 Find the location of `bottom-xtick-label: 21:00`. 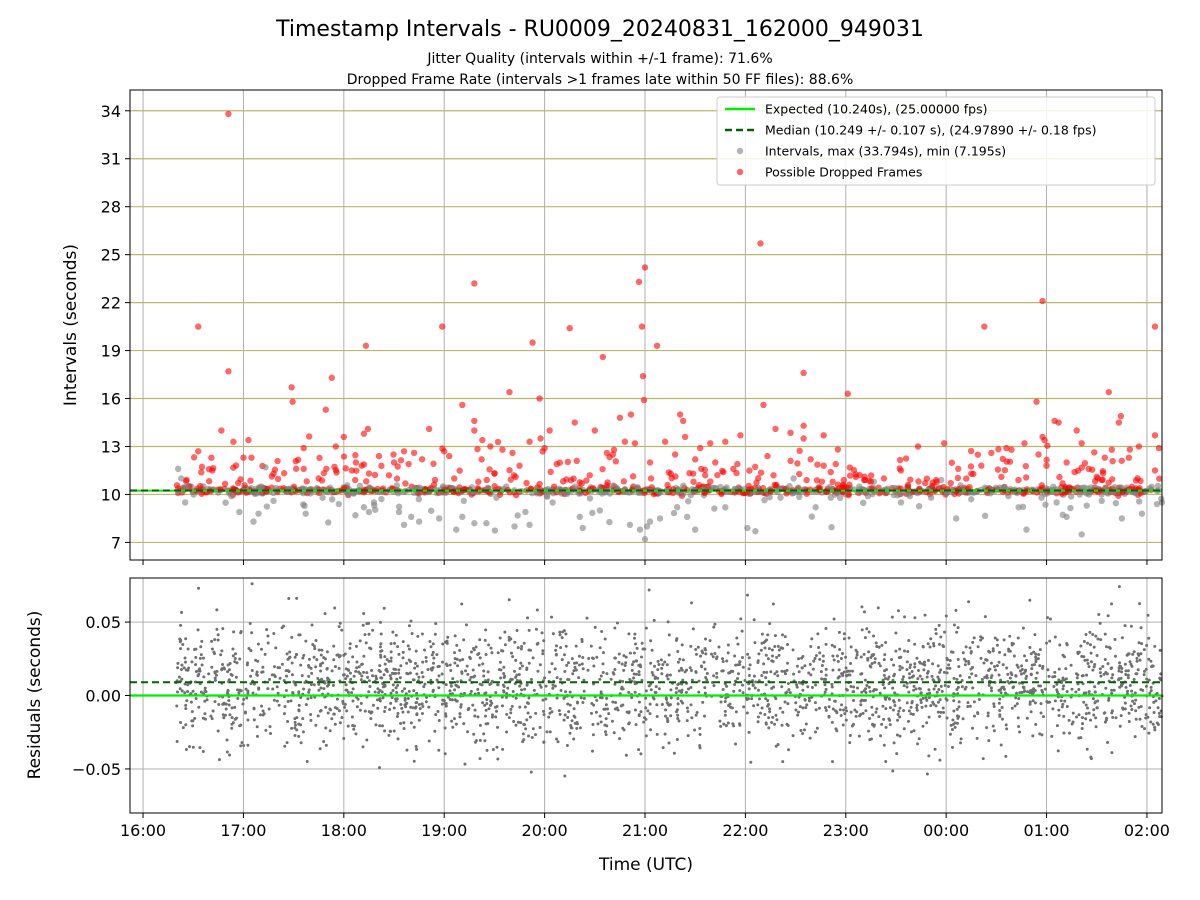

bottom-xtick-label: 21:00 is located at coordinates (645, 830).